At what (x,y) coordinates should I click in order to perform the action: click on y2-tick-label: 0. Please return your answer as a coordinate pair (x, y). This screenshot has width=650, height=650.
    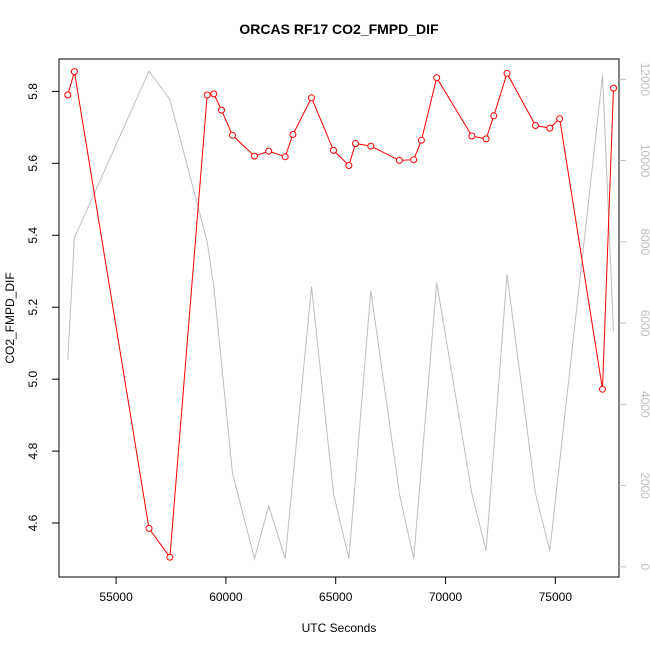
    Looking at the image, I should click on (644, 566).